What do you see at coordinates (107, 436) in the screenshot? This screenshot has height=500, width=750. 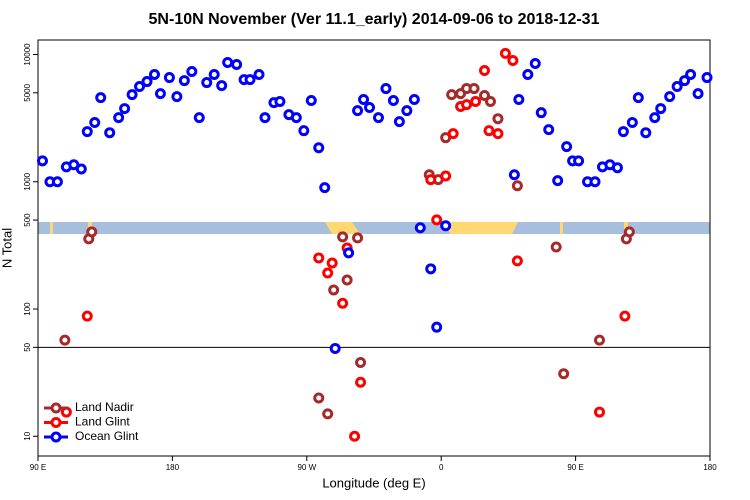 I see `legend-label: Ocean Glint` at bounding box center [107, 436].